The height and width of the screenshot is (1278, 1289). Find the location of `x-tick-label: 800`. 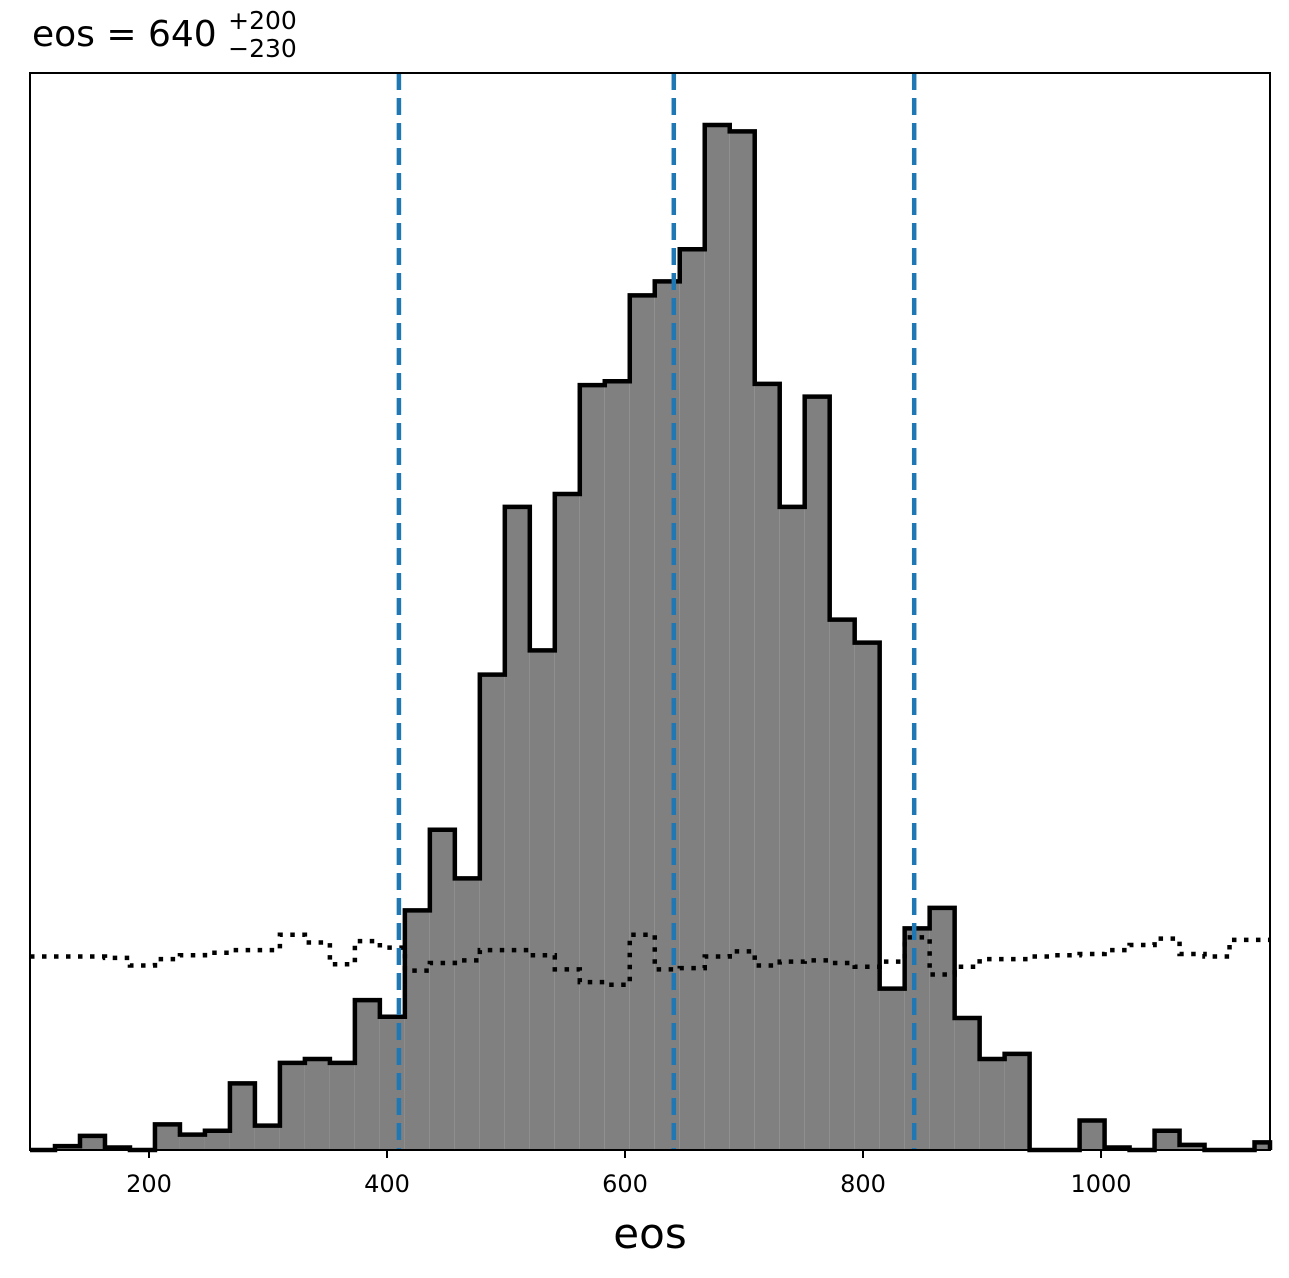

x-tick-label: 800 is located at coordinates (863, 1184).